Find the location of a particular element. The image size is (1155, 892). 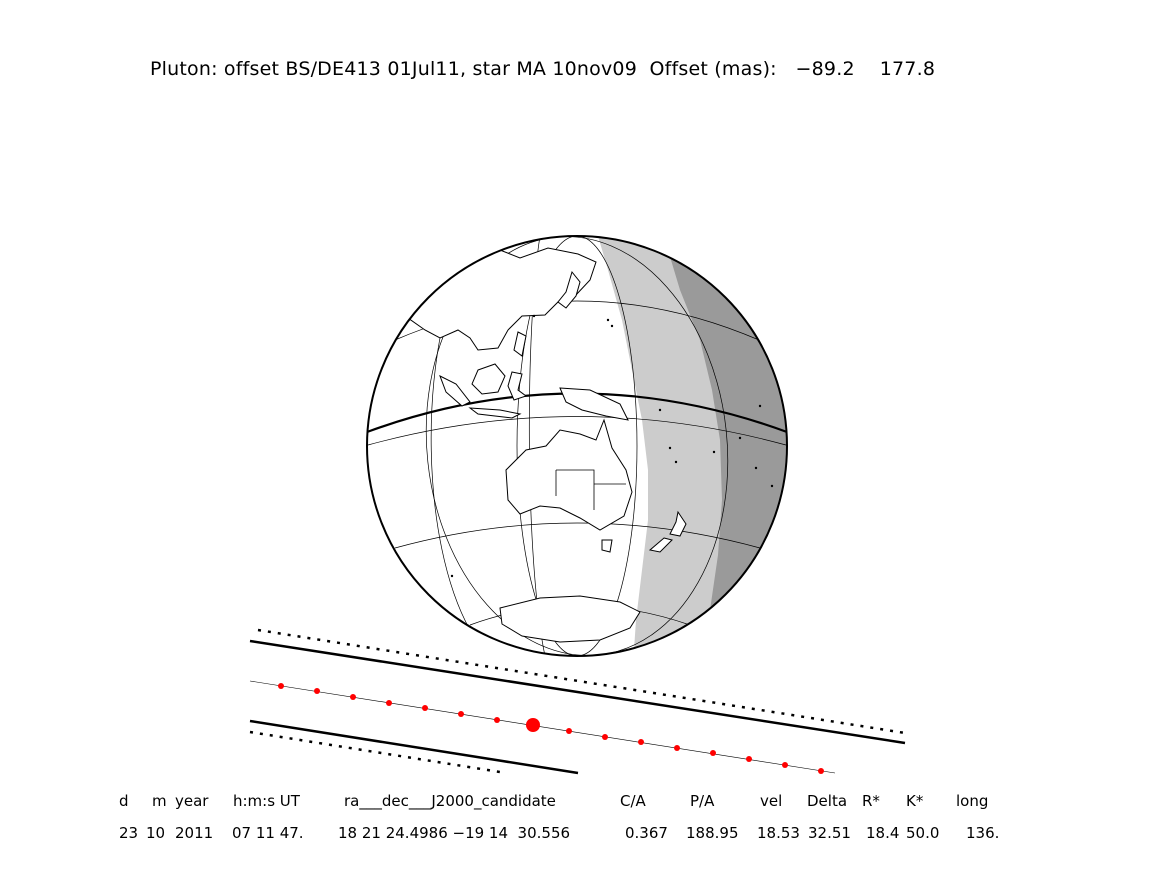

value-pa: 188.95 is located at coordinates (712, 833).